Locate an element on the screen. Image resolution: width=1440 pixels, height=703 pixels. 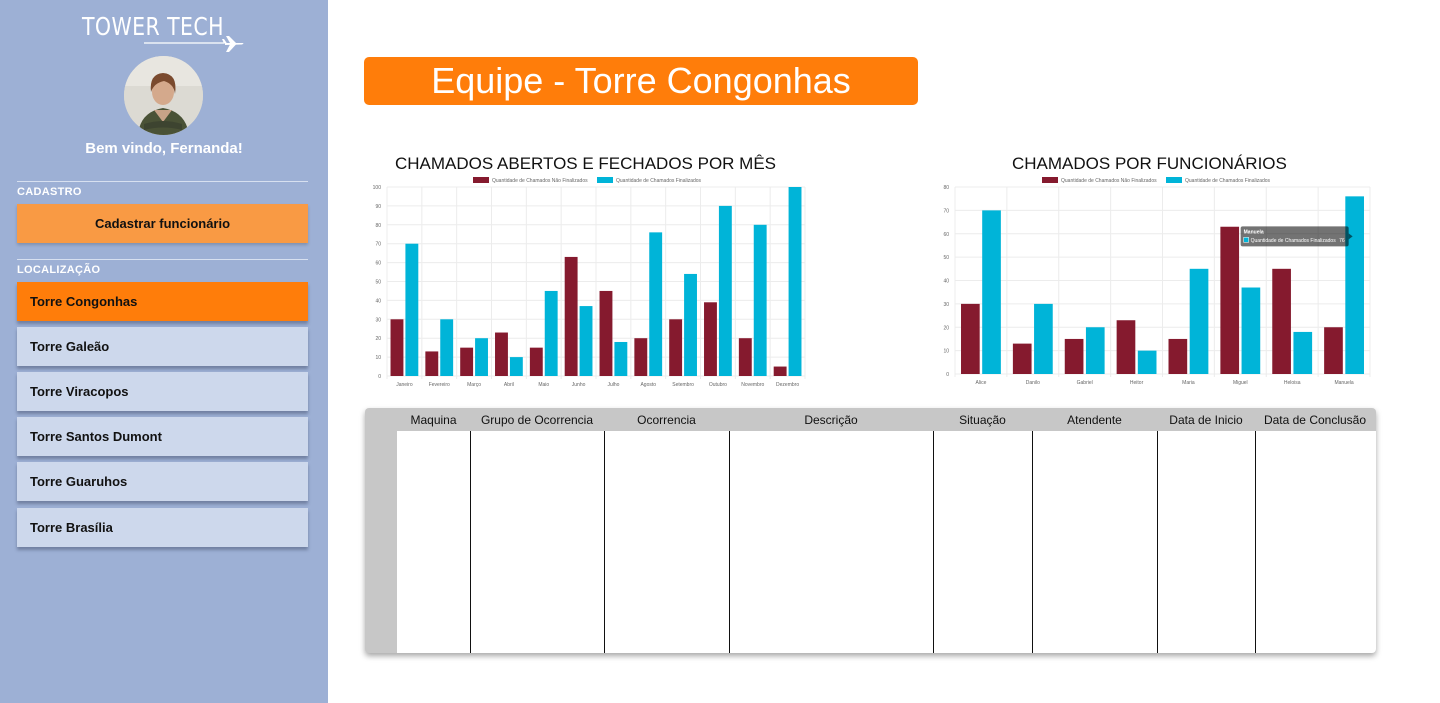
x-tick-label: Abril is located at coordinates (509, 385).